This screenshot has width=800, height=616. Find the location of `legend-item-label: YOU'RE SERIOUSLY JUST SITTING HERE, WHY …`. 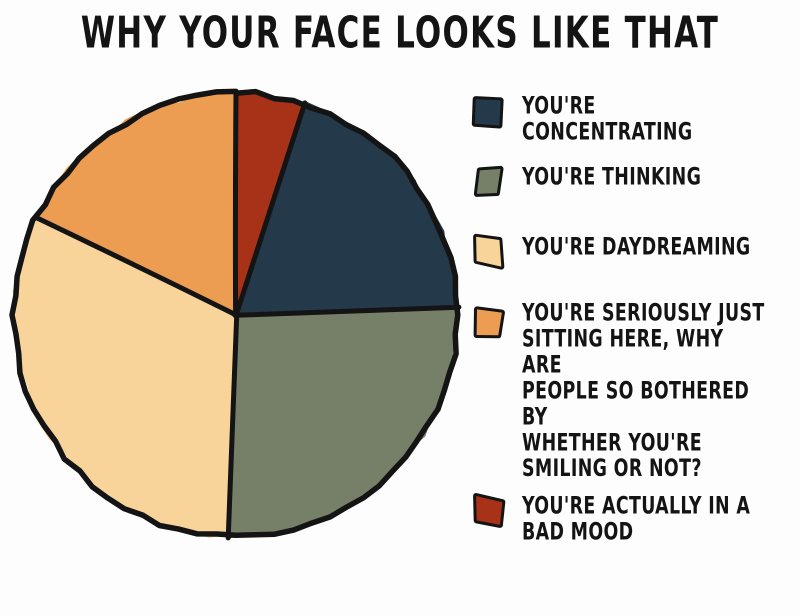

legend-item-label: YOU'RE SERIOUSLY JUST SITTING HERE, WHY … is located at coordinates (643, 391).